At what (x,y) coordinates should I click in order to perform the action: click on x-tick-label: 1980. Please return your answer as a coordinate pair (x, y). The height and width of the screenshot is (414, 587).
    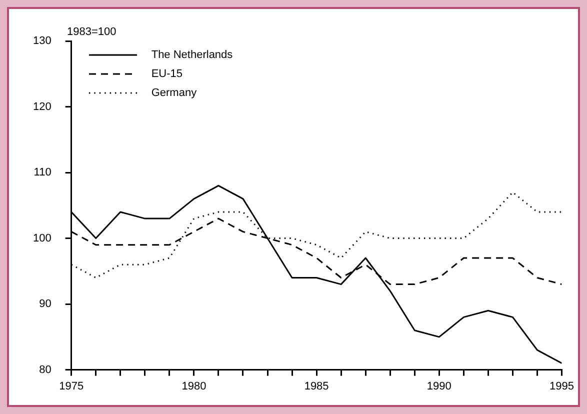
    Looking at the image, I should click on (194, 386).